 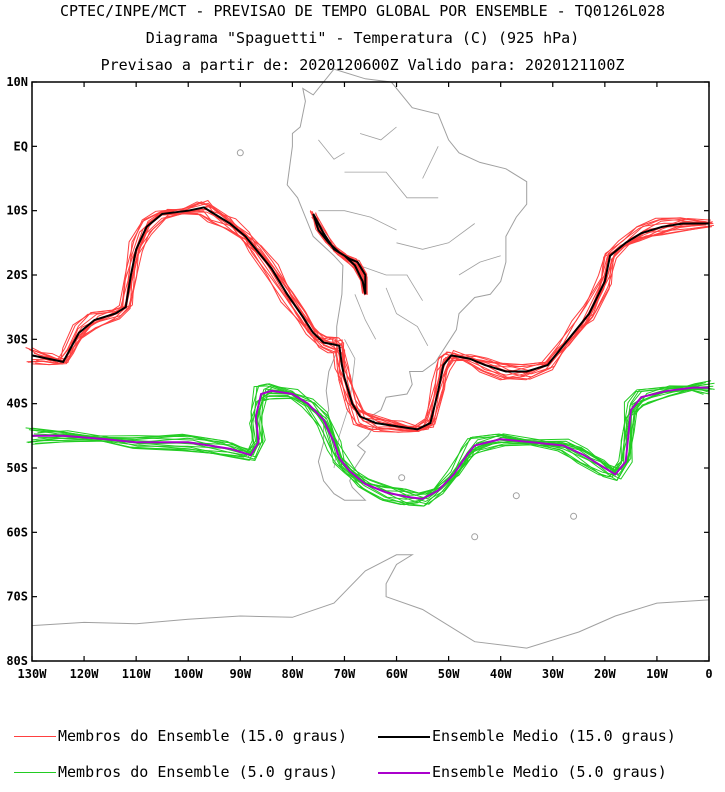 I want to click on lon-label: 80W, so click(x=293, y=674).